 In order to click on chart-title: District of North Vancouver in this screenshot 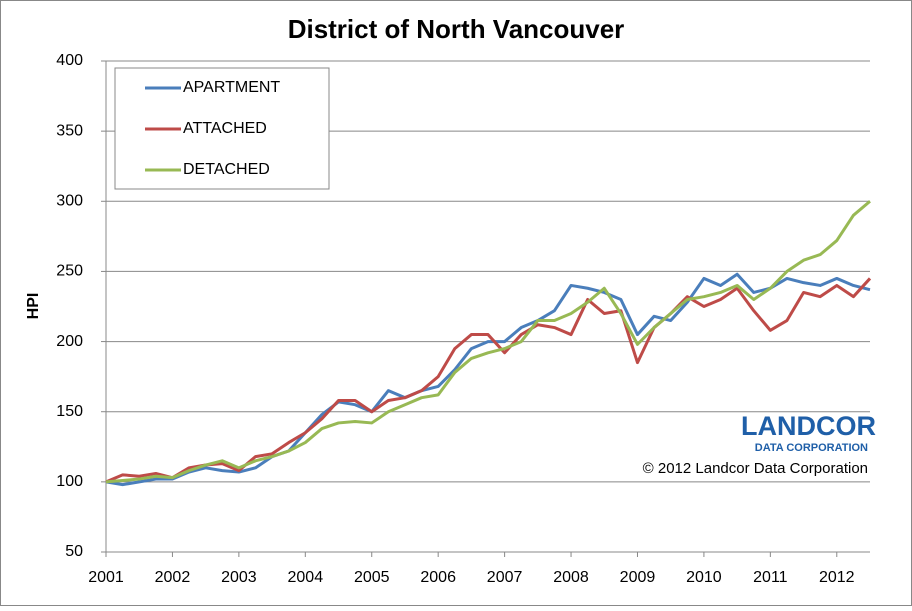, I will do `click(456, 29)`.